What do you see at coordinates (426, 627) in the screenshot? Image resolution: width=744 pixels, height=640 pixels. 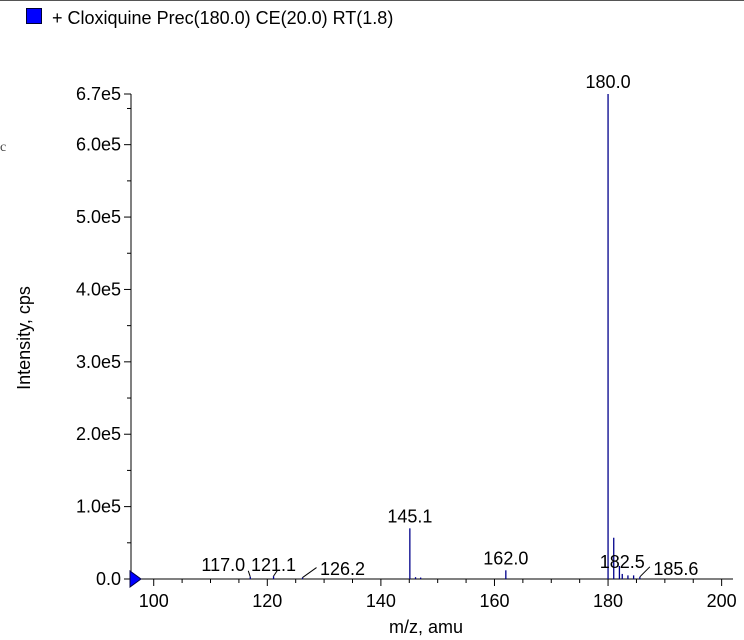 I see `x-axis-label: m/z, amu` at bounding box center [426, 627].